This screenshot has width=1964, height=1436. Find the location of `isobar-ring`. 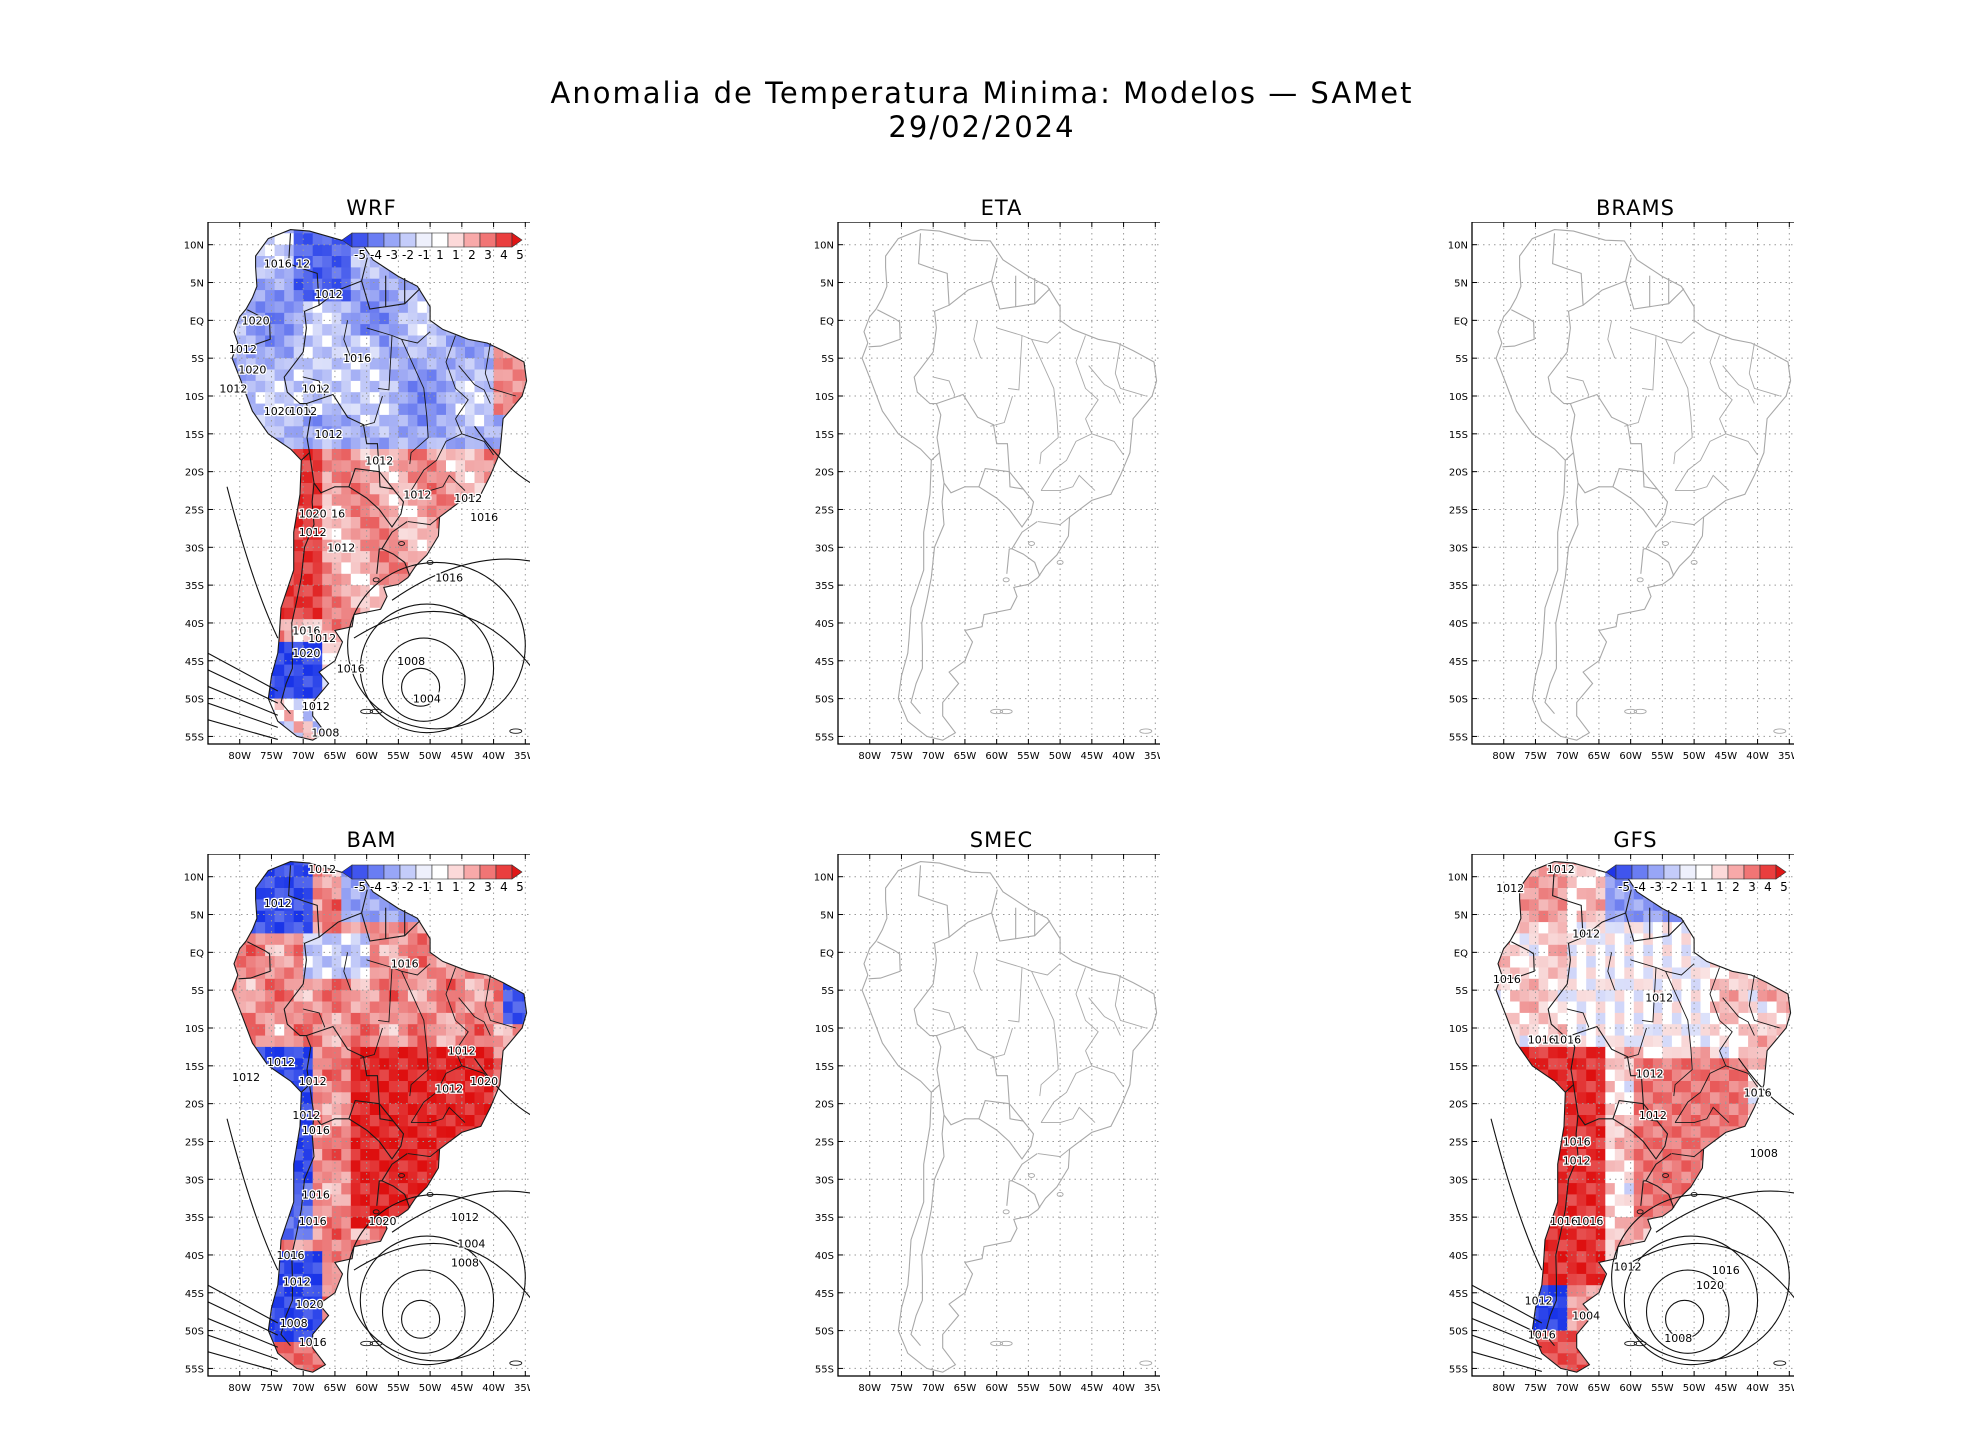

isobar-ring is located at coordinates (427, 668).